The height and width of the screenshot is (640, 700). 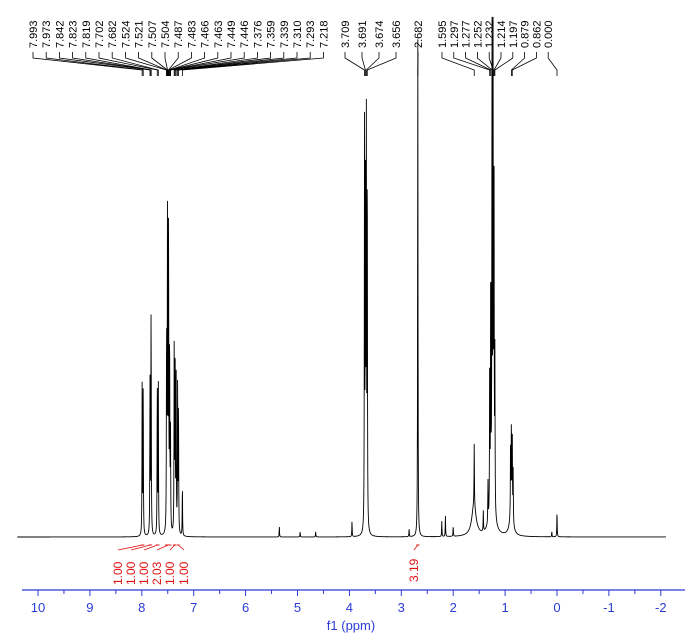 What do you see at coordinates (179, 34) in the screenshot?
I see `peak-label: 7.487` at bounding box center [179, 34].